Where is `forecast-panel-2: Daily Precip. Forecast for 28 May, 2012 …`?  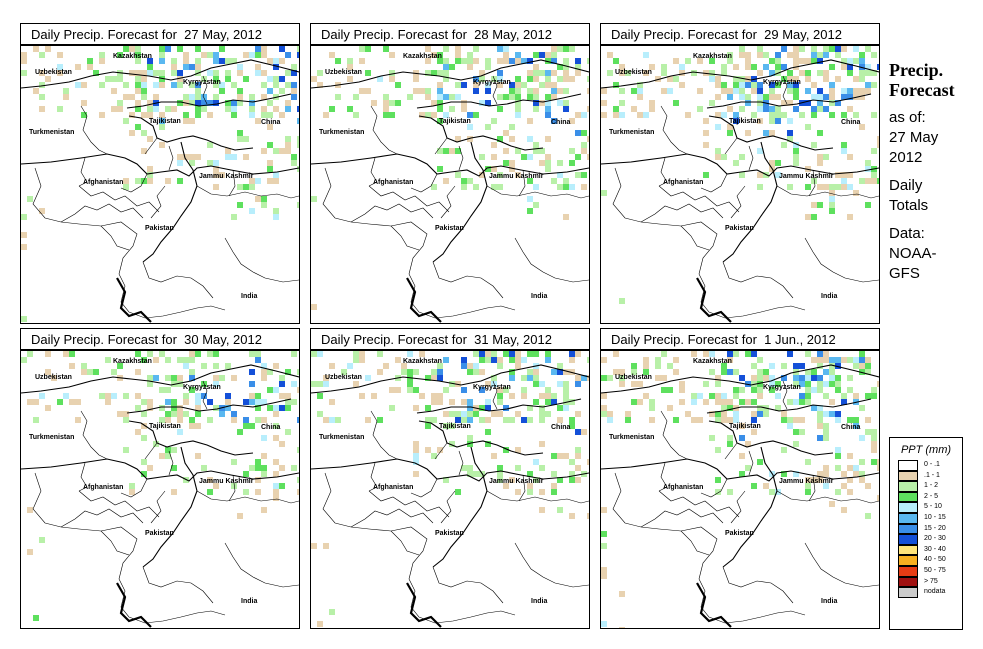
forecast-panel-2: Daily Precip. Forecast for 28 May, 2012 … is located at coordinates (450, 173).